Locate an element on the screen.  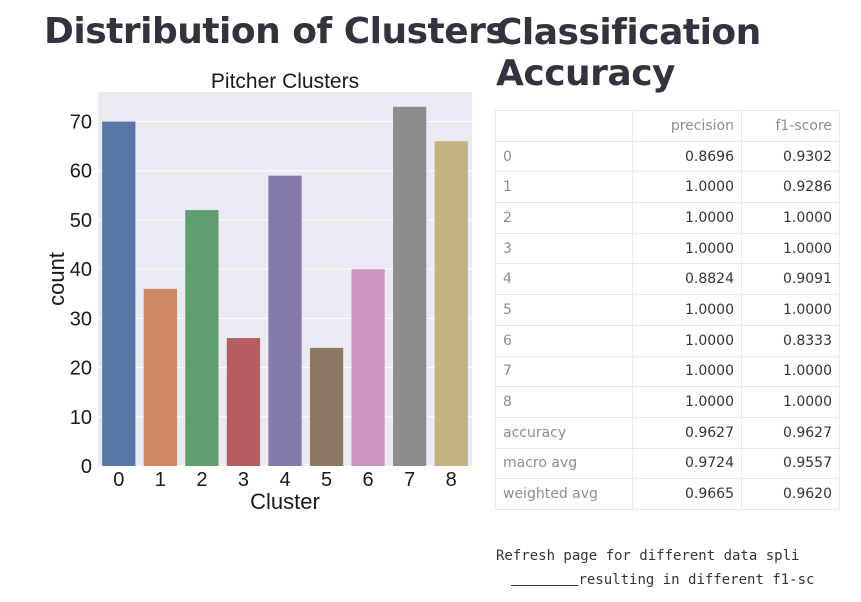
row-label: 7 is located at coordinates (564, 371).